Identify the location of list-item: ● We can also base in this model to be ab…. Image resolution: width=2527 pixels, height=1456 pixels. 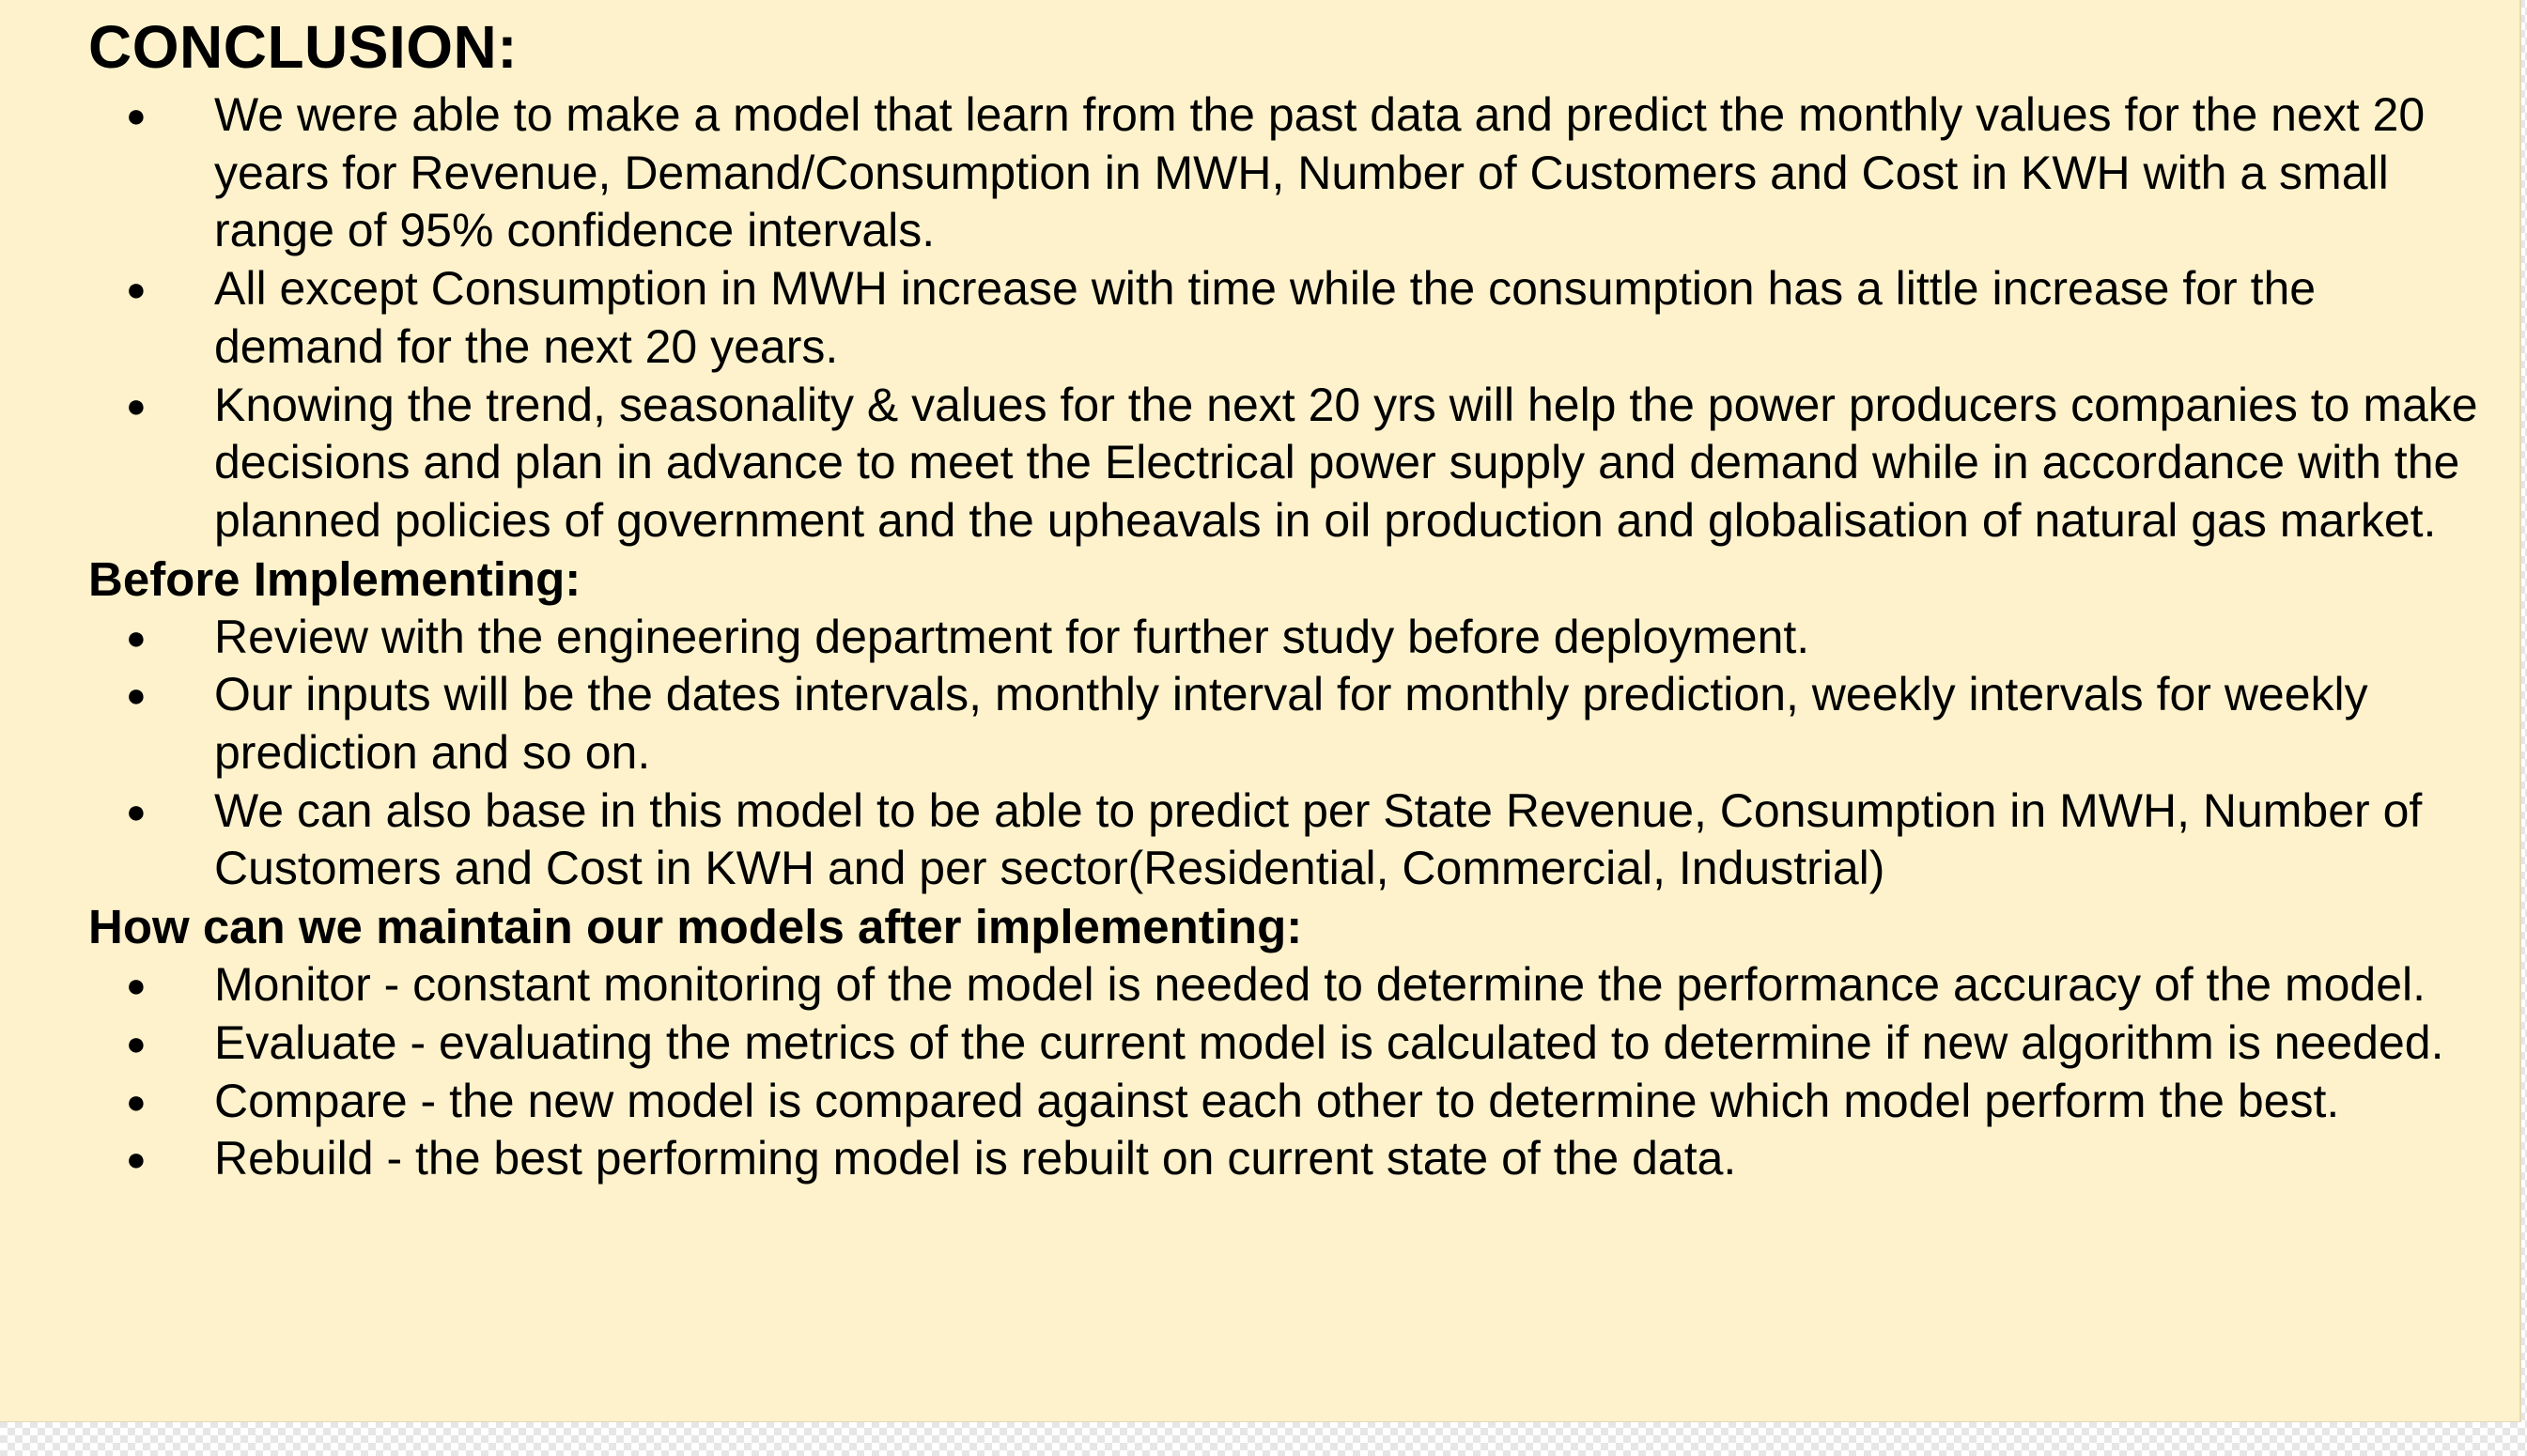
(1290, 840).